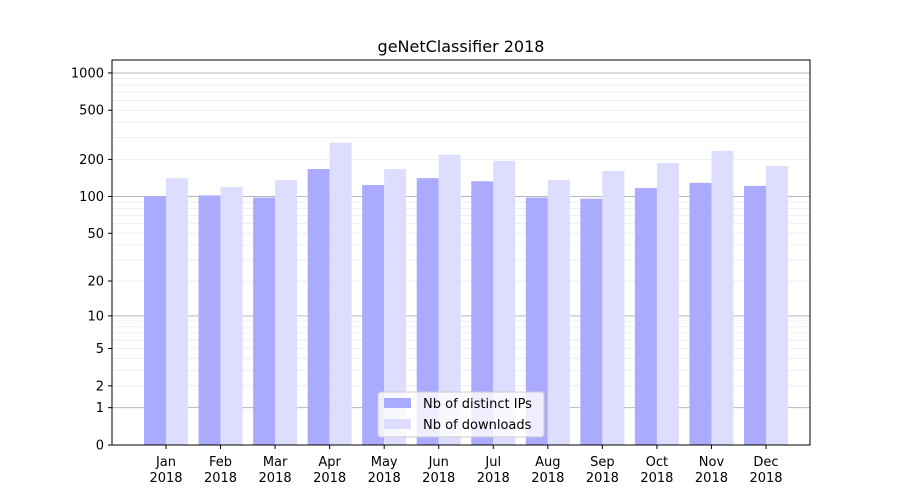 This screenshot has width=900, height=504. I want to click on x-tick-label: Apr, so click(329, 462).